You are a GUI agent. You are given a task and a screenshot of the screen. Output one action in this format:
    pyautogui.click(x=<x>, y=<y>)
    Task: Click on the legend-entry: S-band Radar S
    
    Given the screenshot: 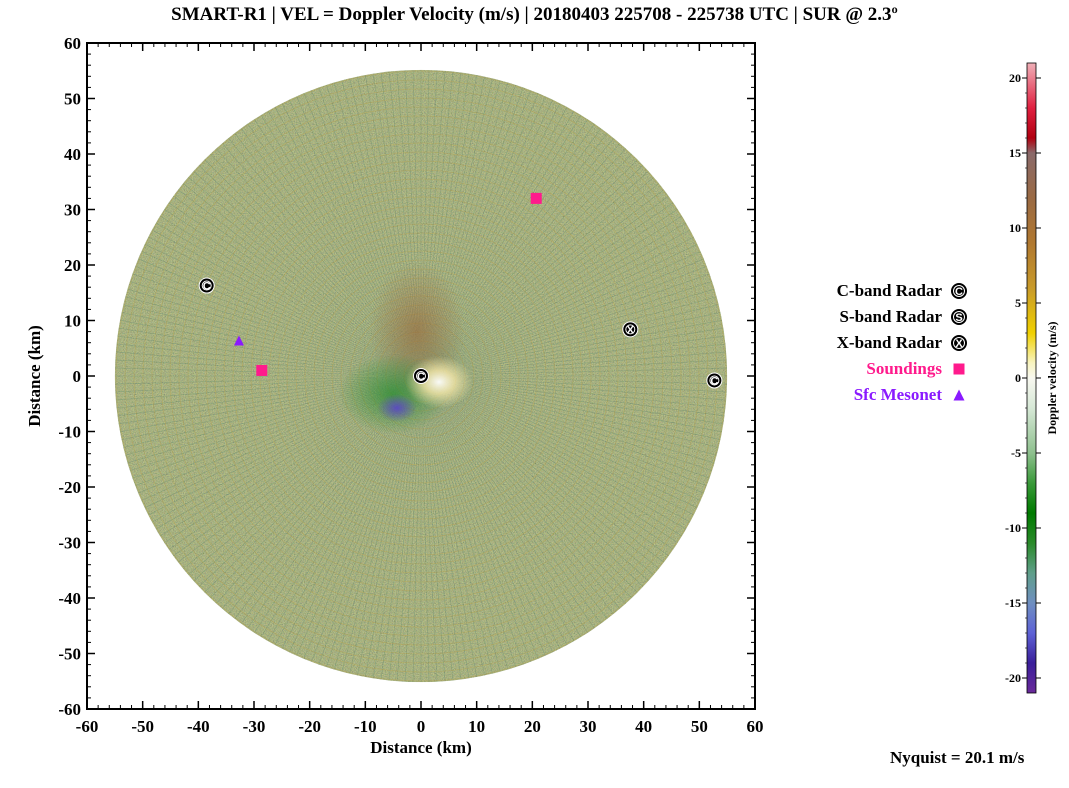 What is the action you would take?
    pyautogui.click(x=885, y=317)
    